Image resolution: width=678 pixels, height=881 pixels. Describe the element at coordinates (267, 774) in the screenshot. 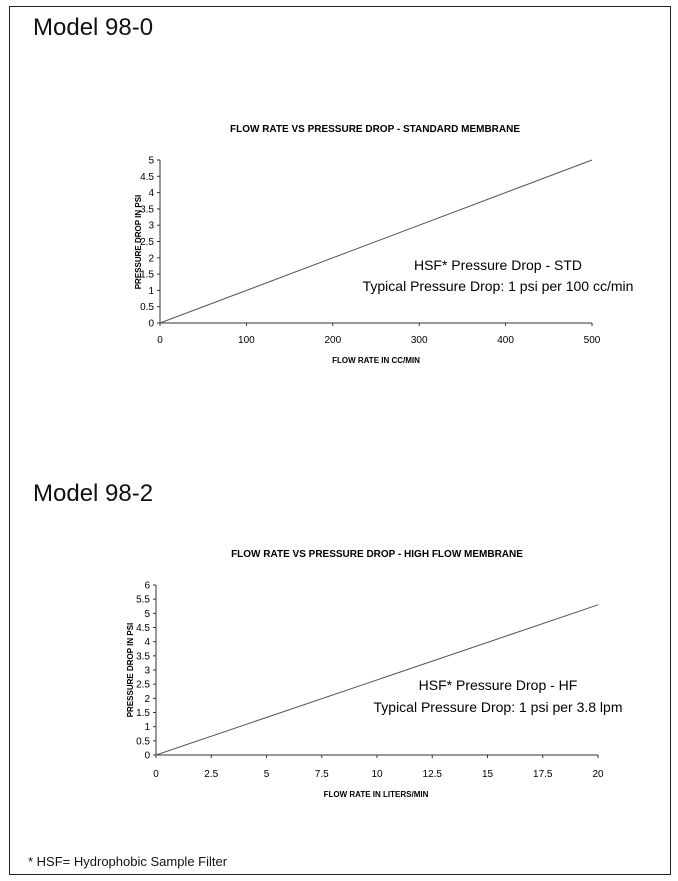

I see `x-tick-label: 5` at that location.